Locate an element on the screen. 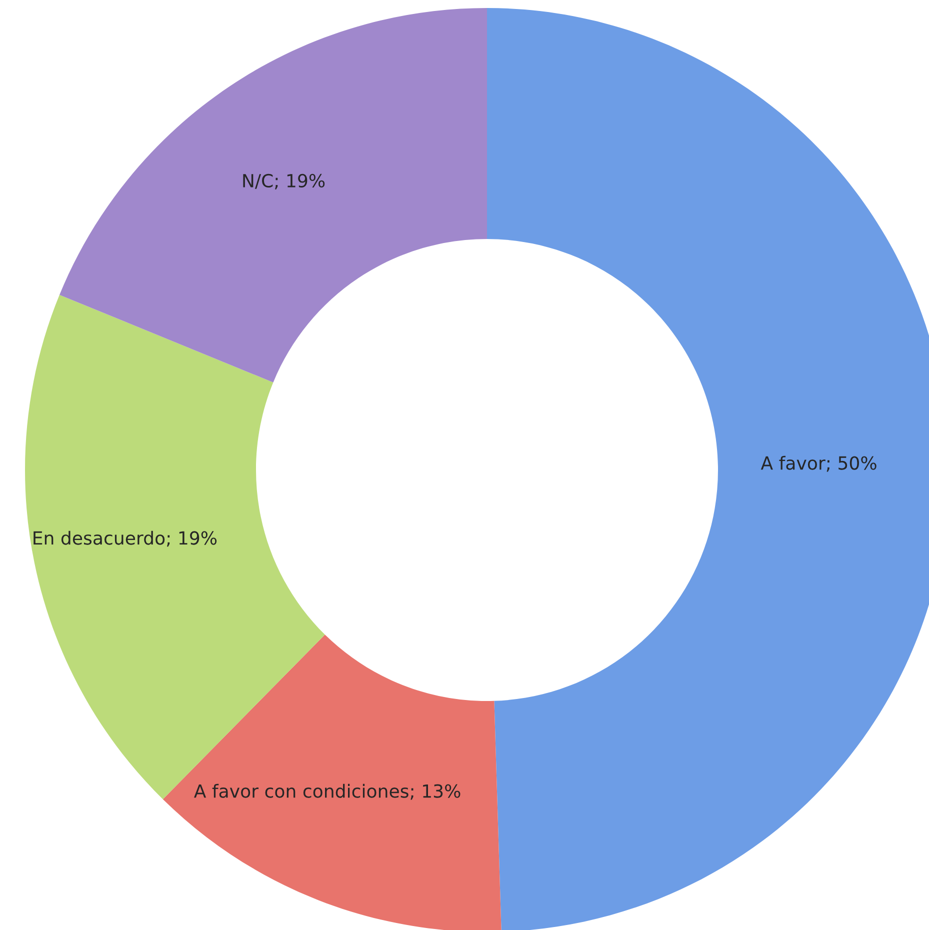  data-label: ; 50% is located at coordinates (851, 464).